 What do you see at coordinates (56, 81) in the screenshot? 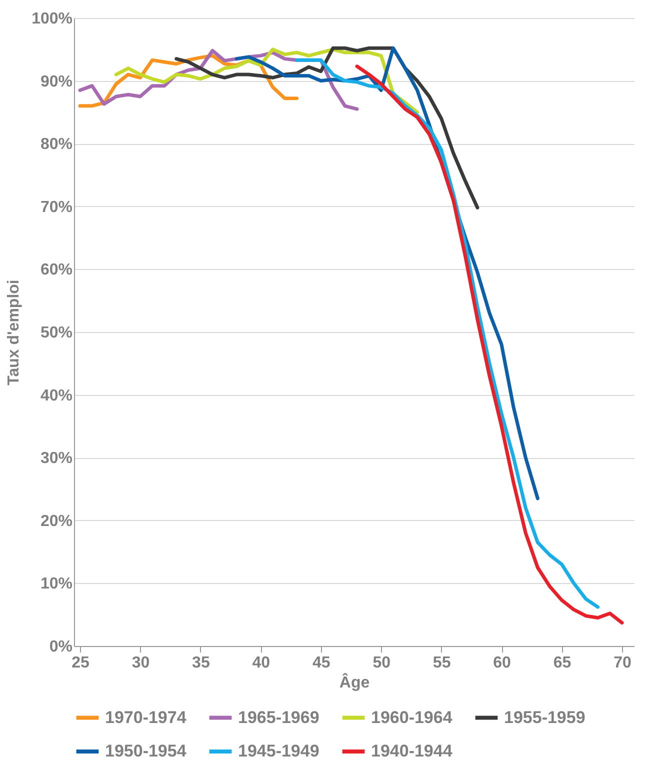
I see `y-tick-label: 90%` at bounding box center [56, 81].